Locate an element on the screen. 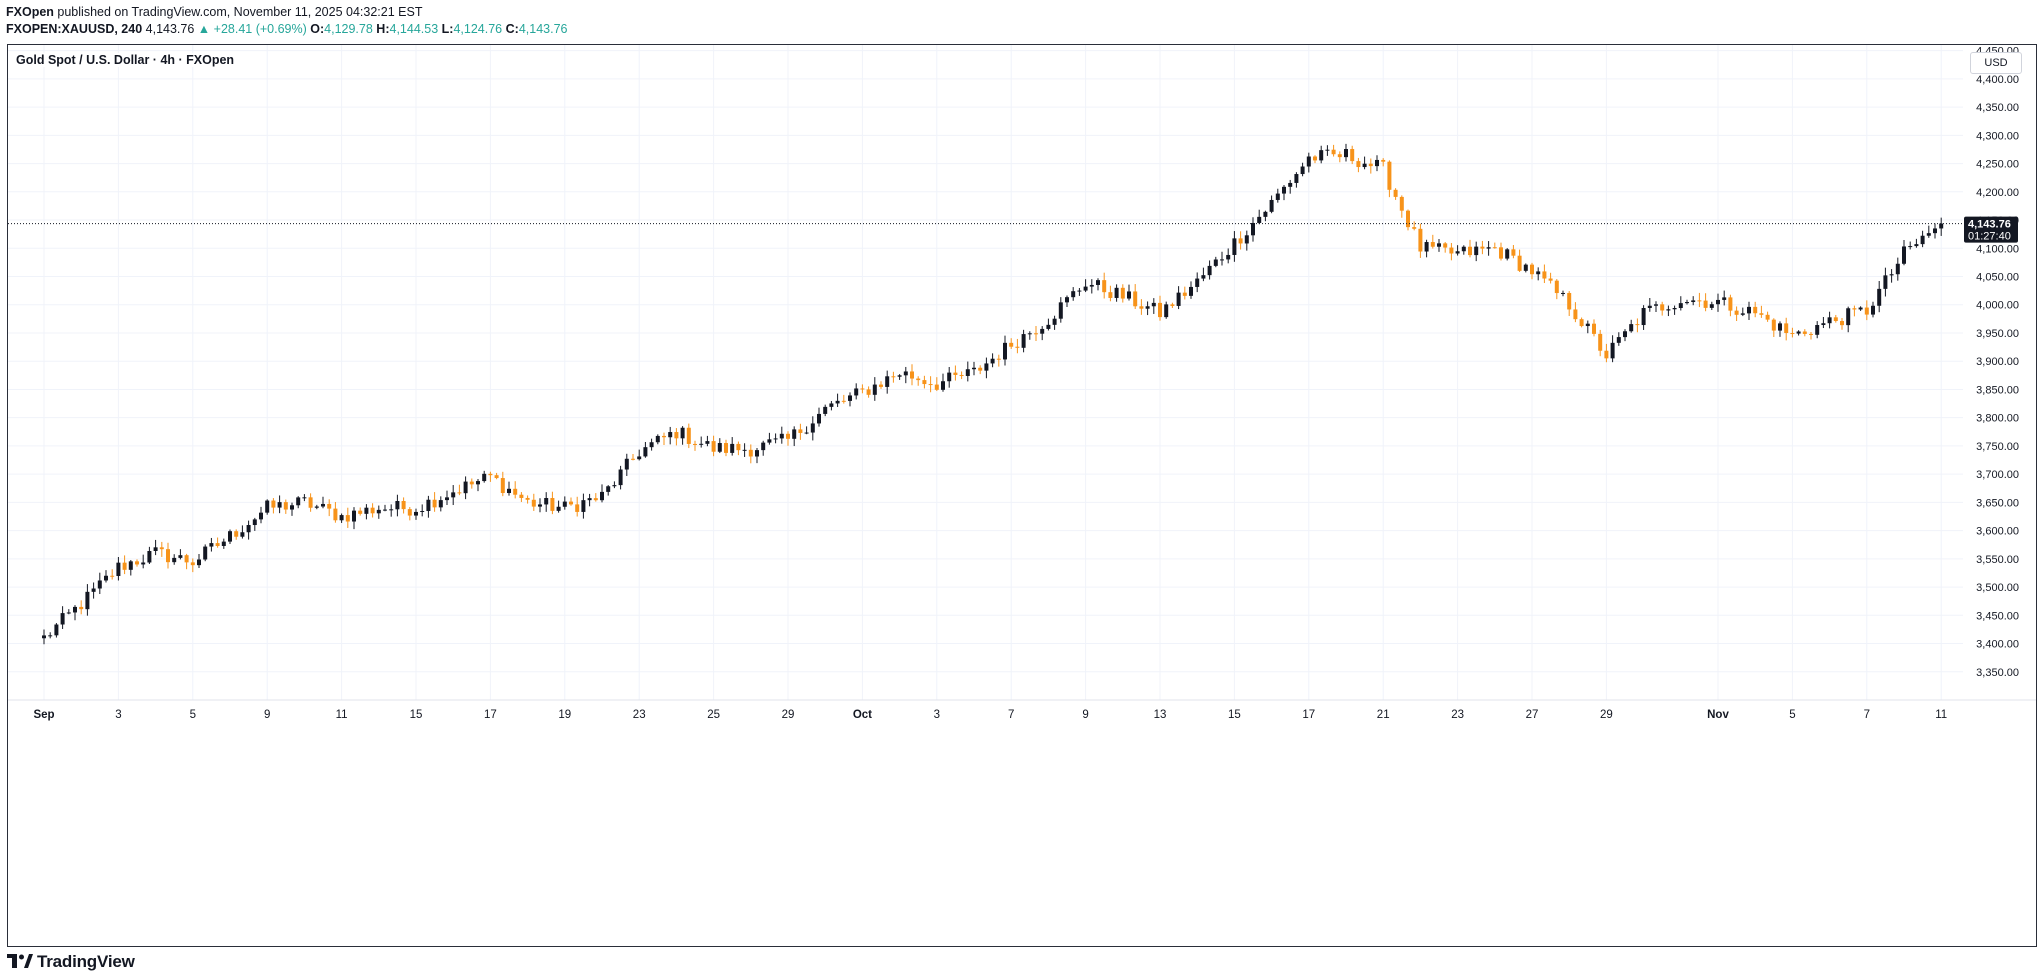  y-tick-label: 3,900.00 is located at coordinates (1997, 362).